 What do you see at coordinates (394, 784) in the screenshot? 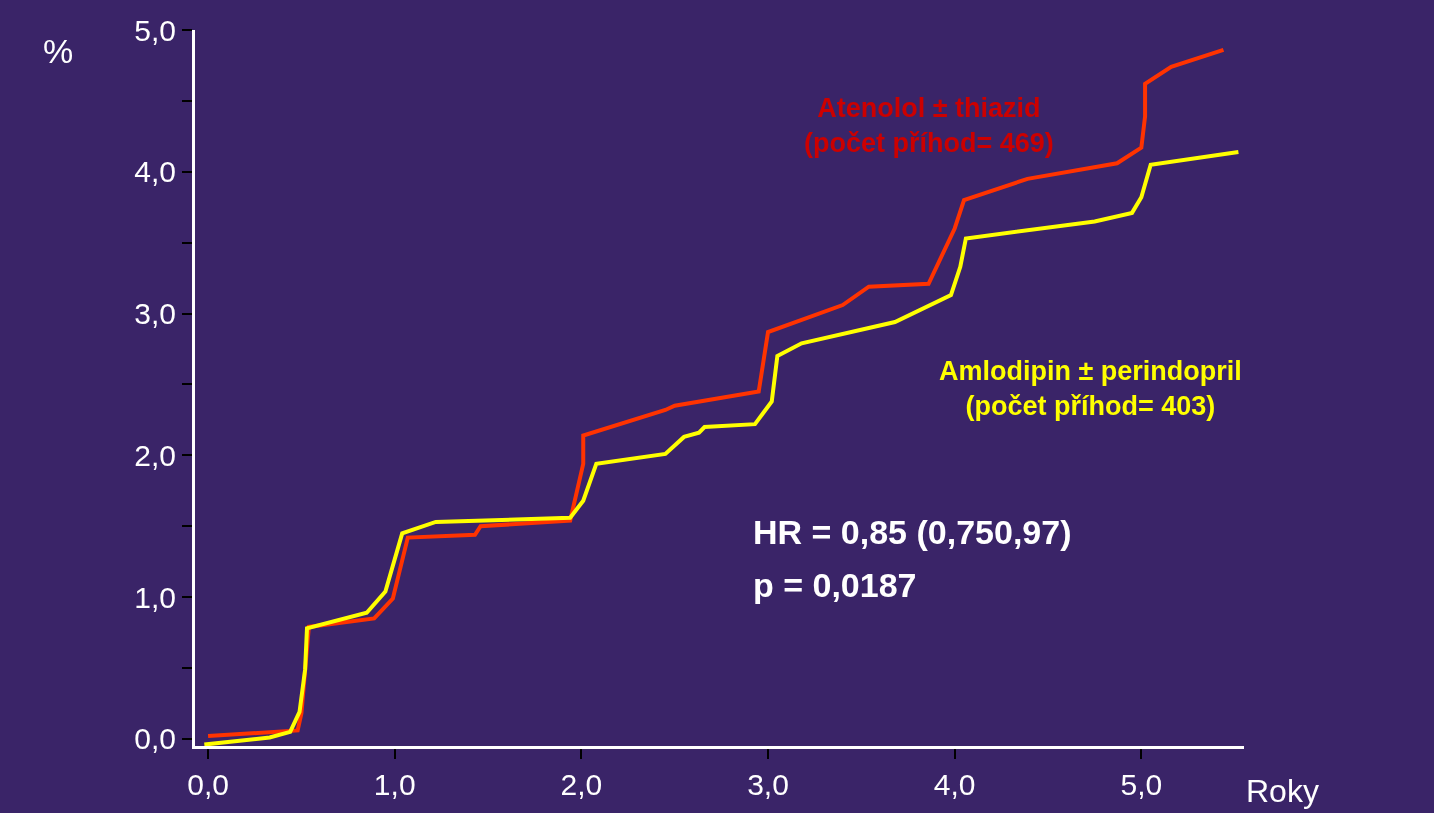
I see `x-tick-label: 1,0` at bounding box center [394, 784].